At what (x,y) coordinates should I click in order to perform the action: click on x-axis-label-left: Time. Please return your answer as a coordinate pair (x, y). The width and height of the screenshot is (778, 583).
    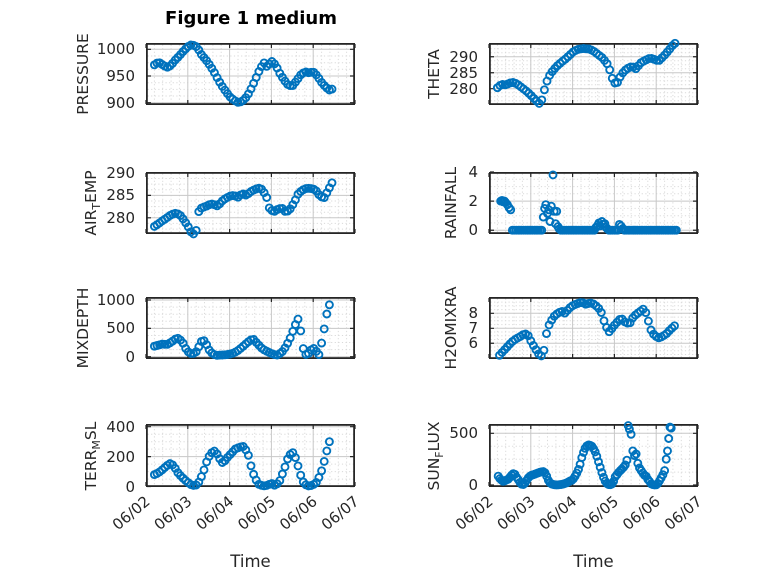
    Looking at the image, I should click on (250, 561).